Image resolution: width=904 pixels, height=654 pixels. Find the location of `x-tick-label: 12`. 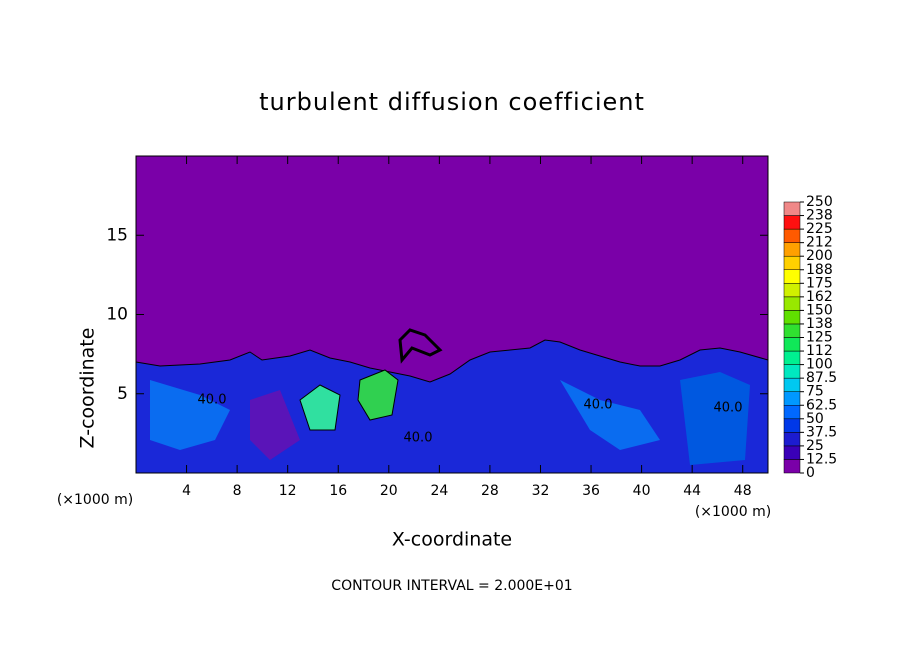

x-tick-label: 12 is located at coordinates (288, 491).